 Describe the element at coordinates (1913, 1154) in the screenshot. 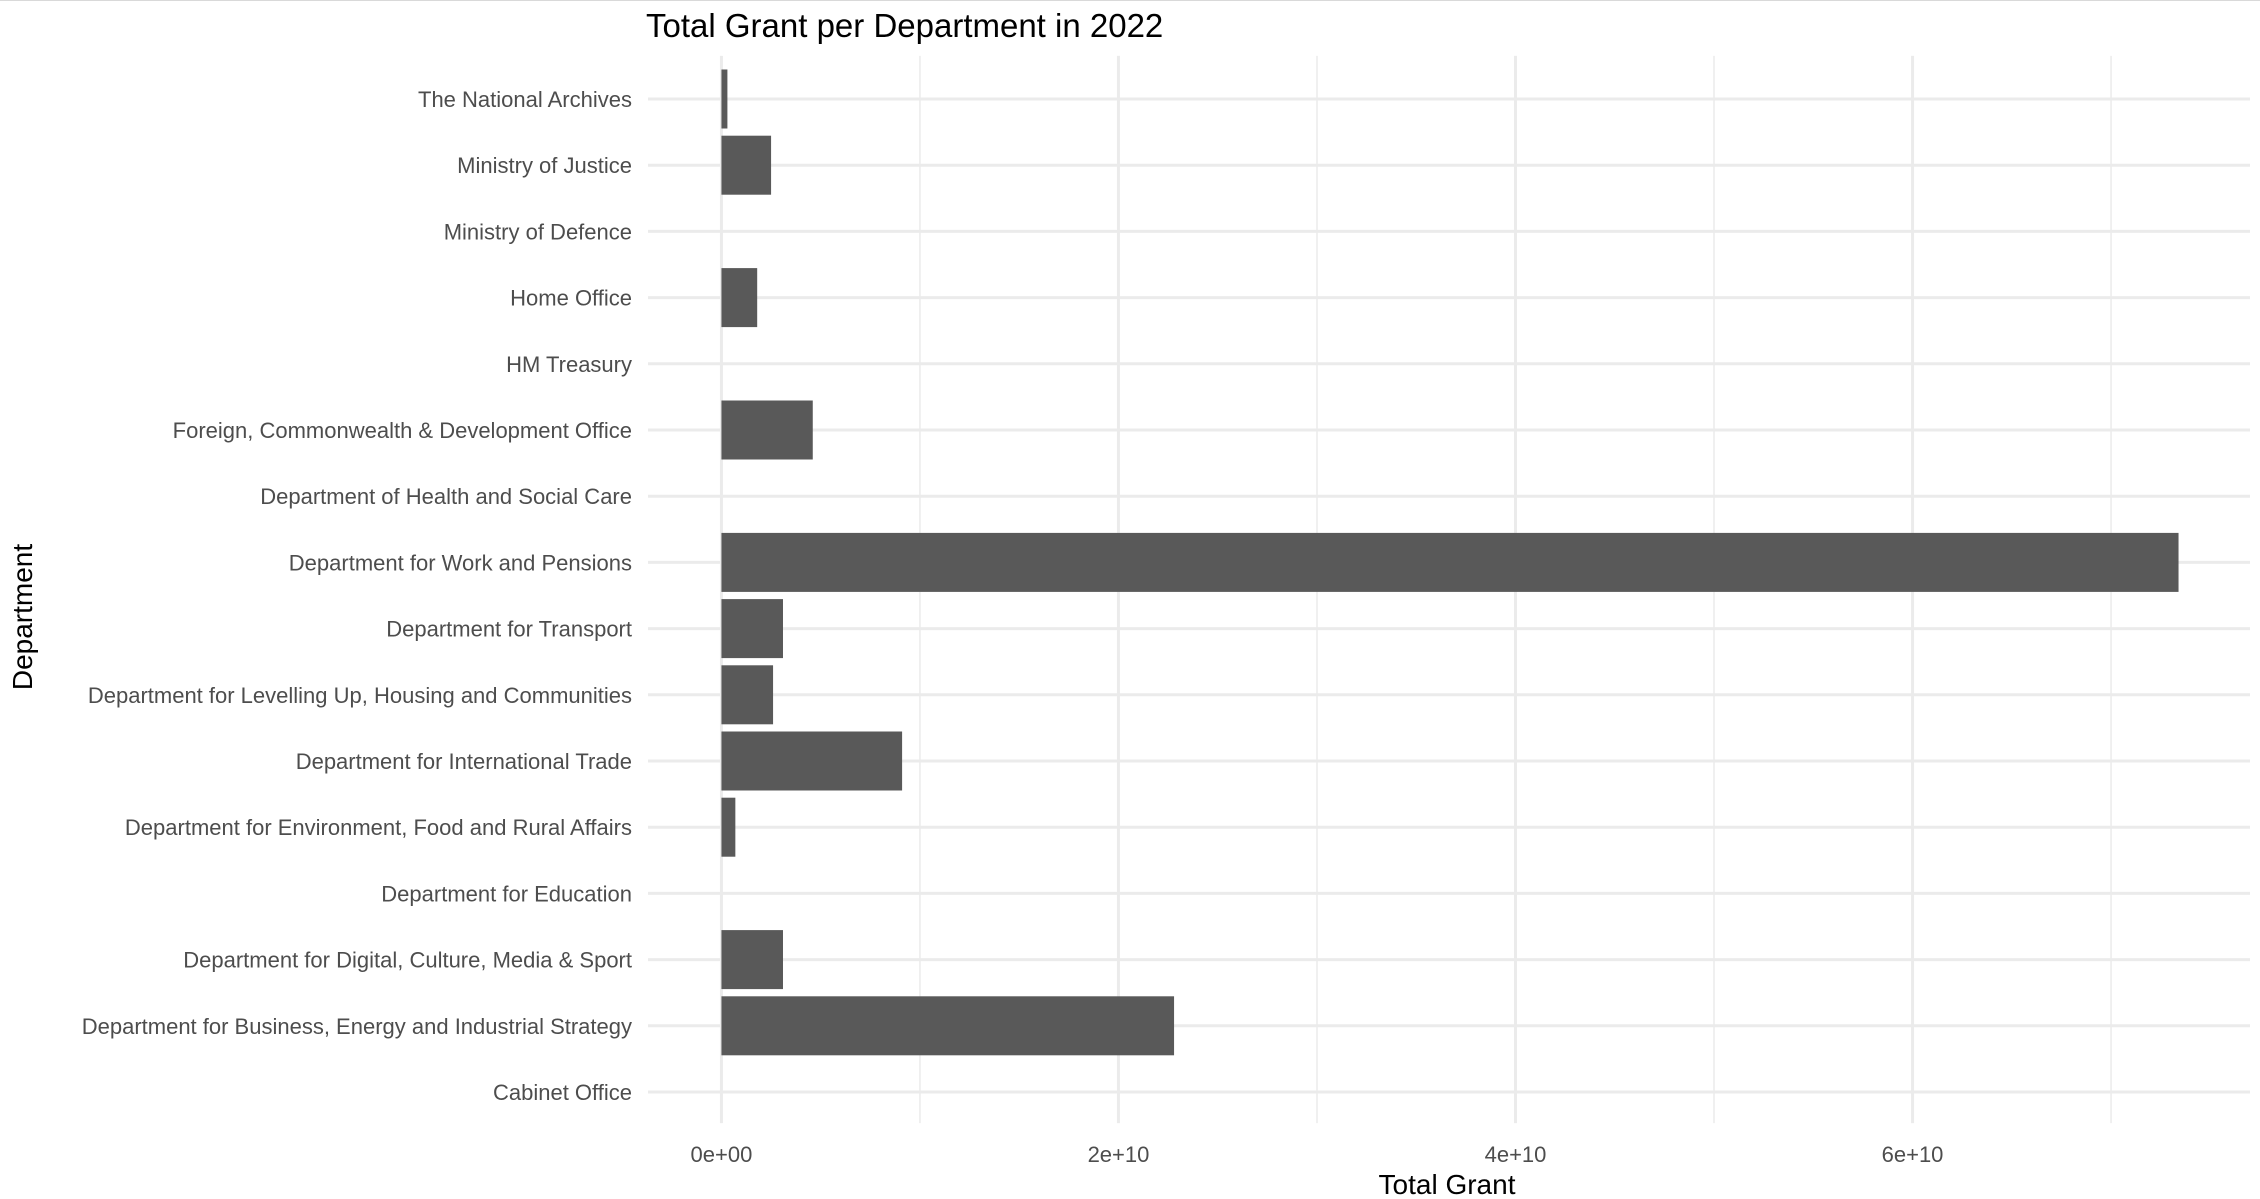

I see `x-tick-label: 6e+10` at that location.